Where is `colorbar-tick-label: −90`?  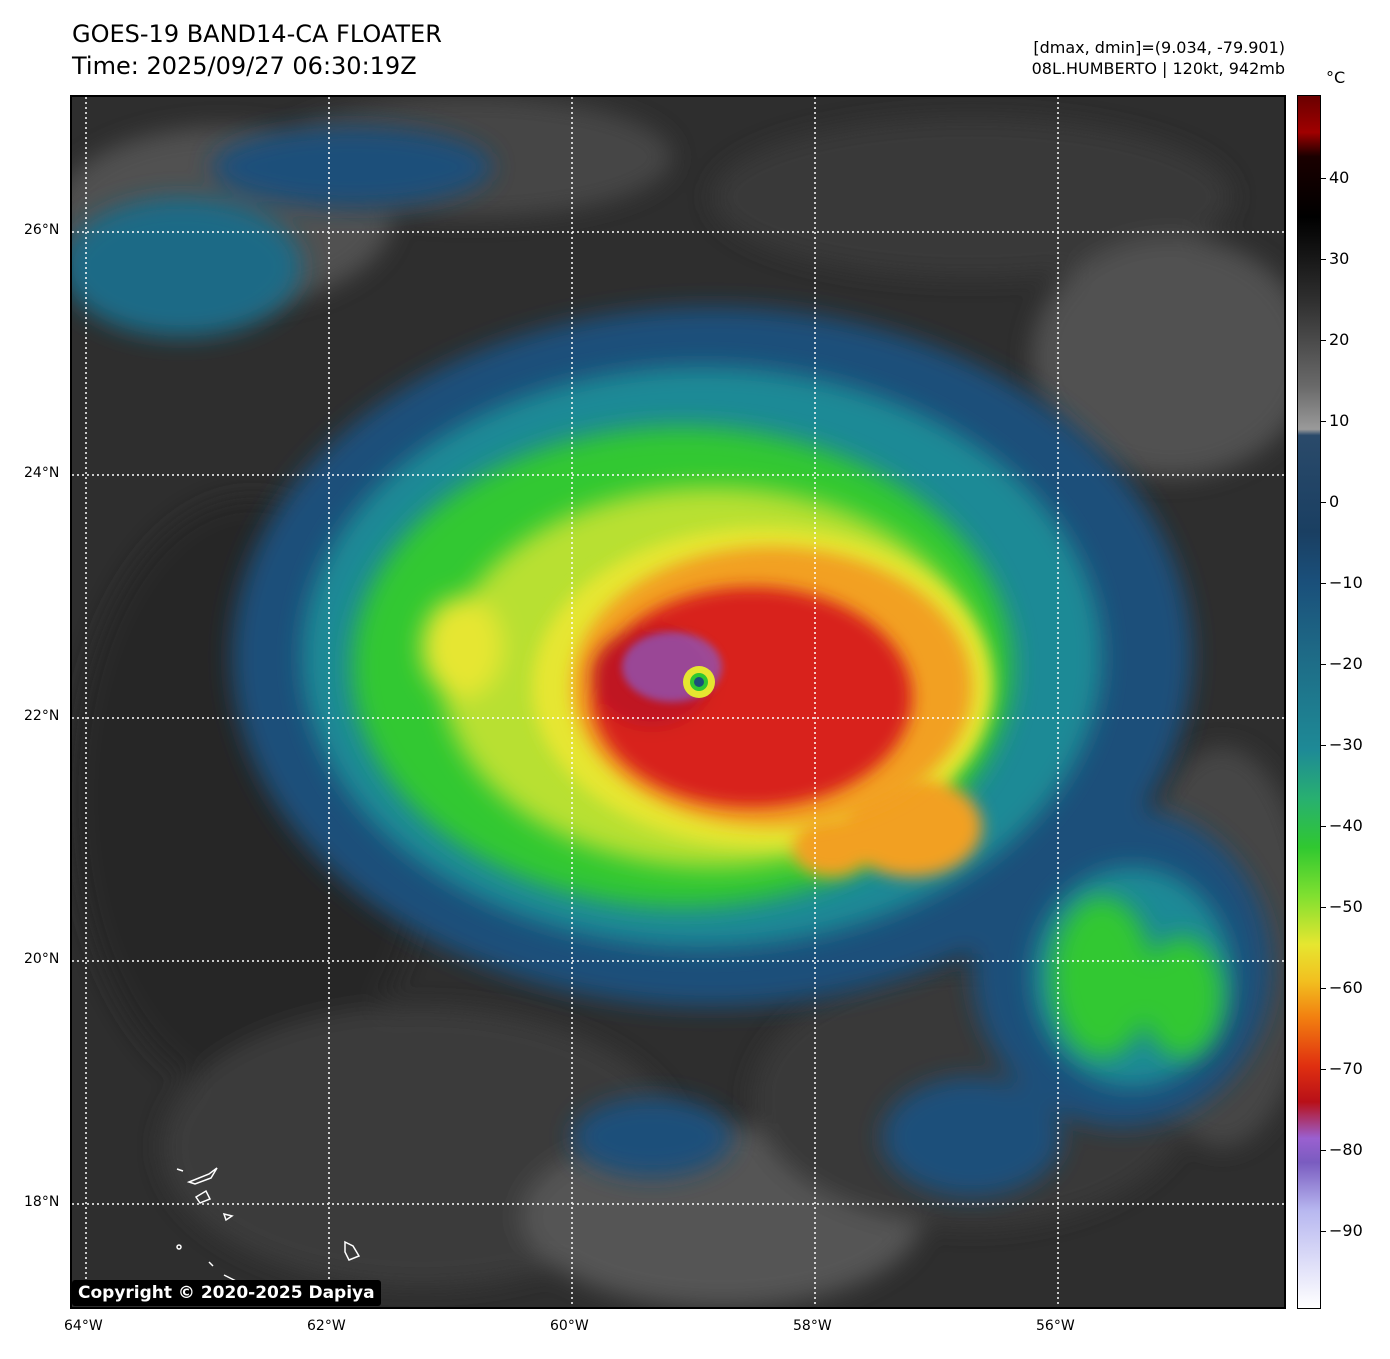
colorbar-tick-label: −90 is located at coordinates (1346, 1230).